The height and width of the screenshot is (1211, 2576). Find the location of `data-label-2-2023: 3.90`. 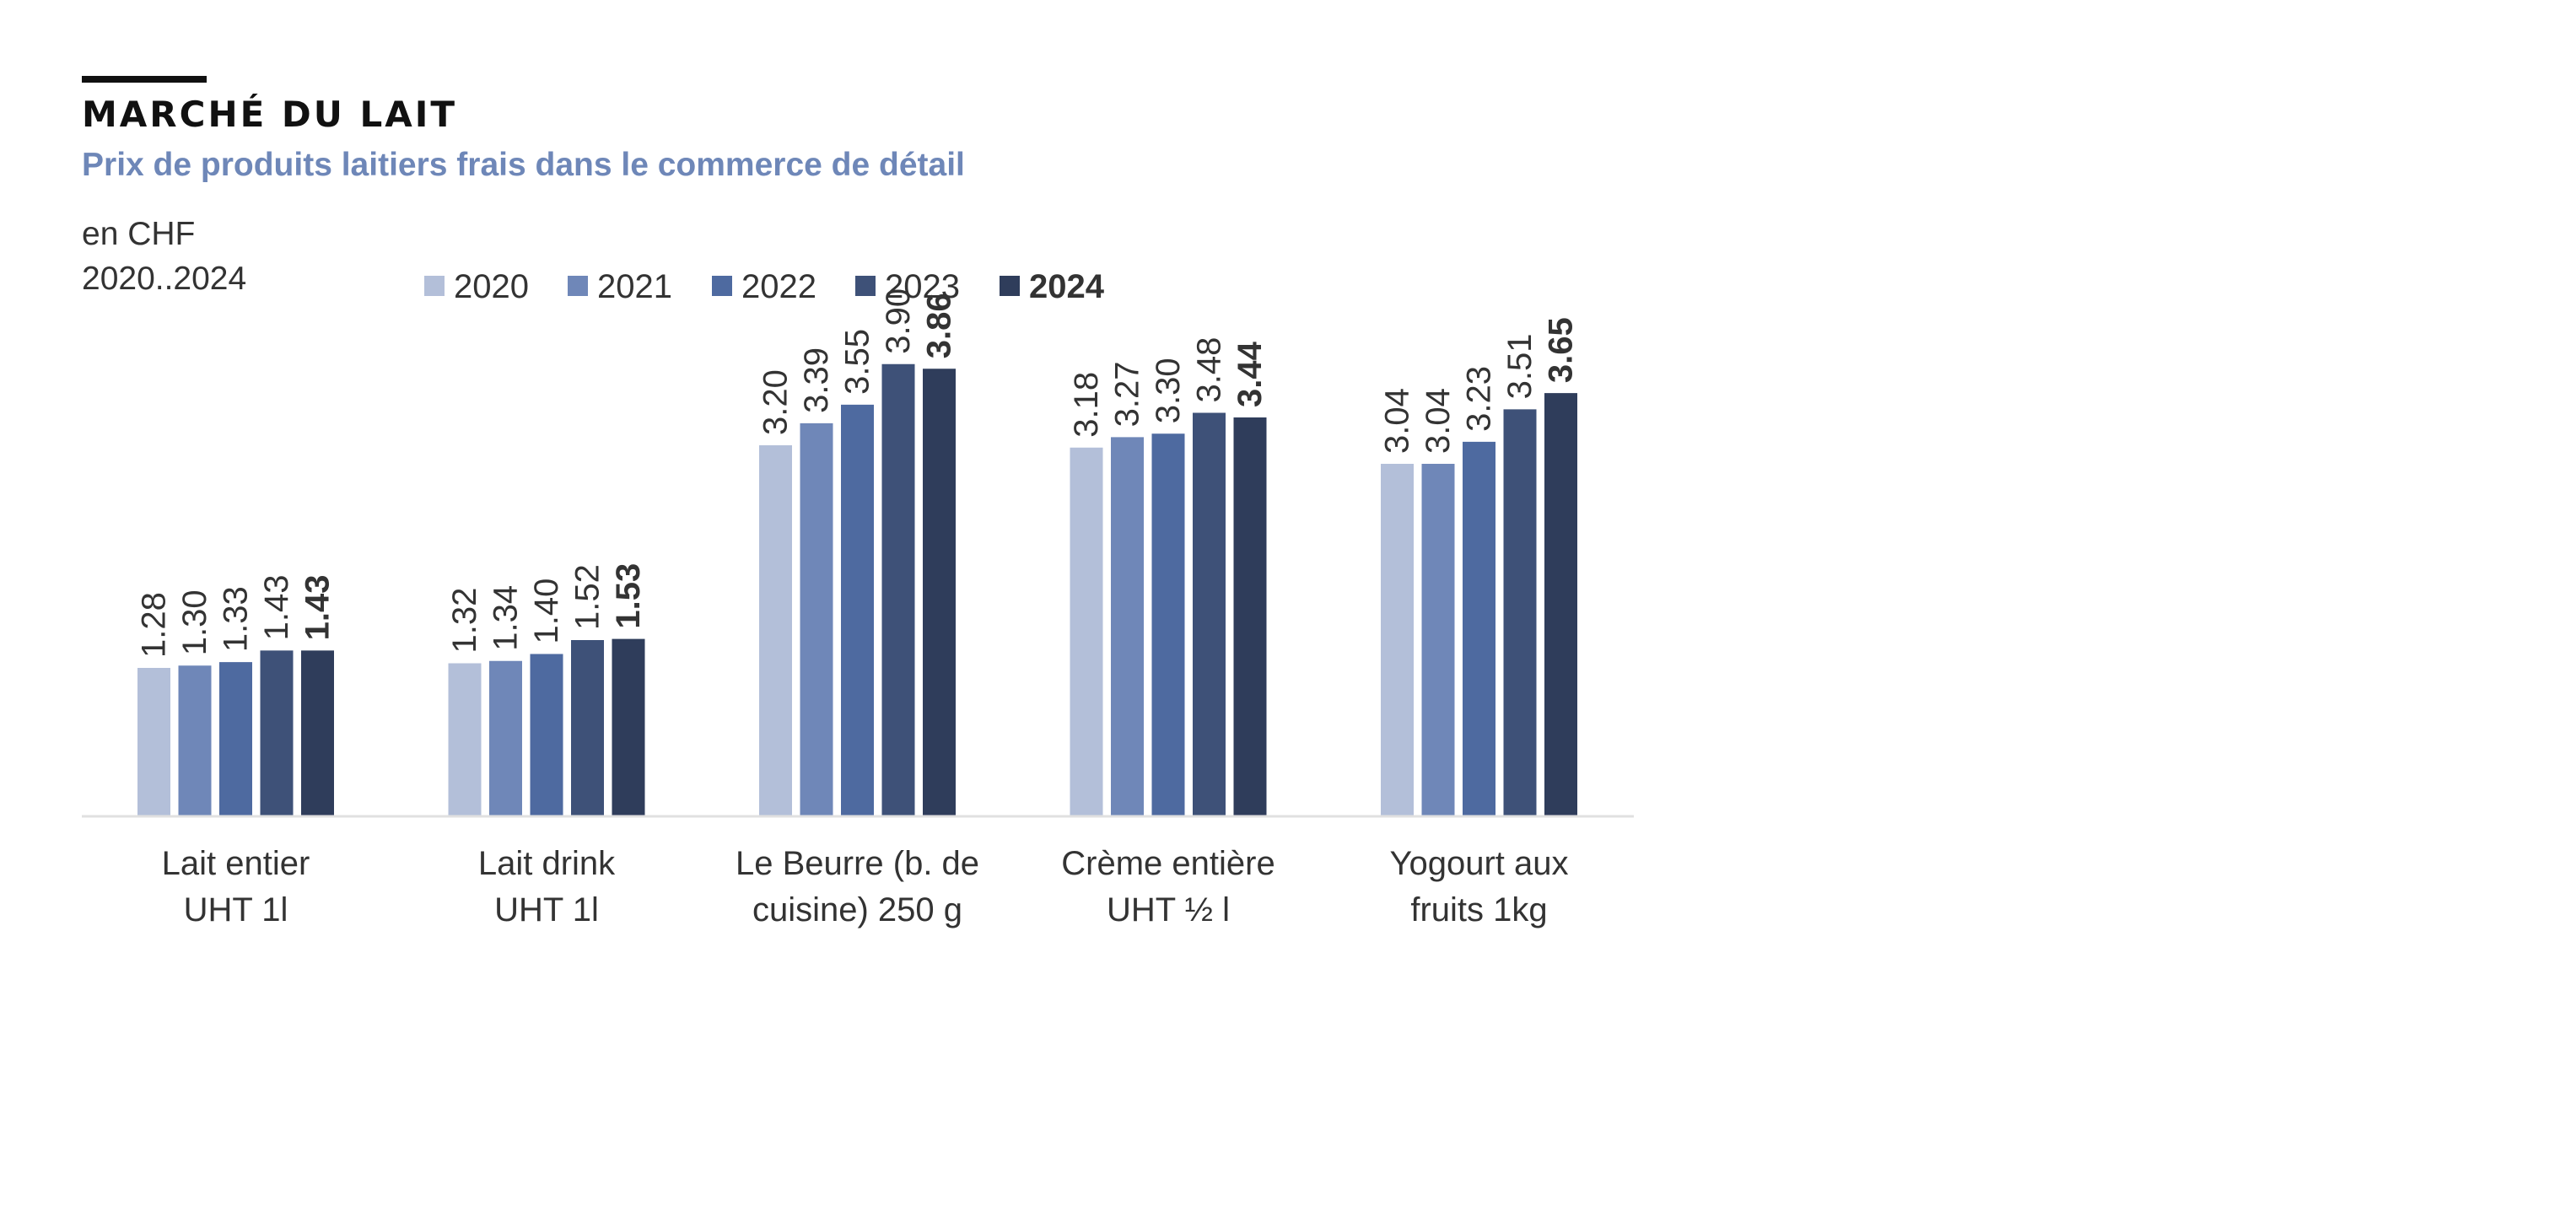

data-label-2-2023: 3.90 is located at coordinates (898, 321).